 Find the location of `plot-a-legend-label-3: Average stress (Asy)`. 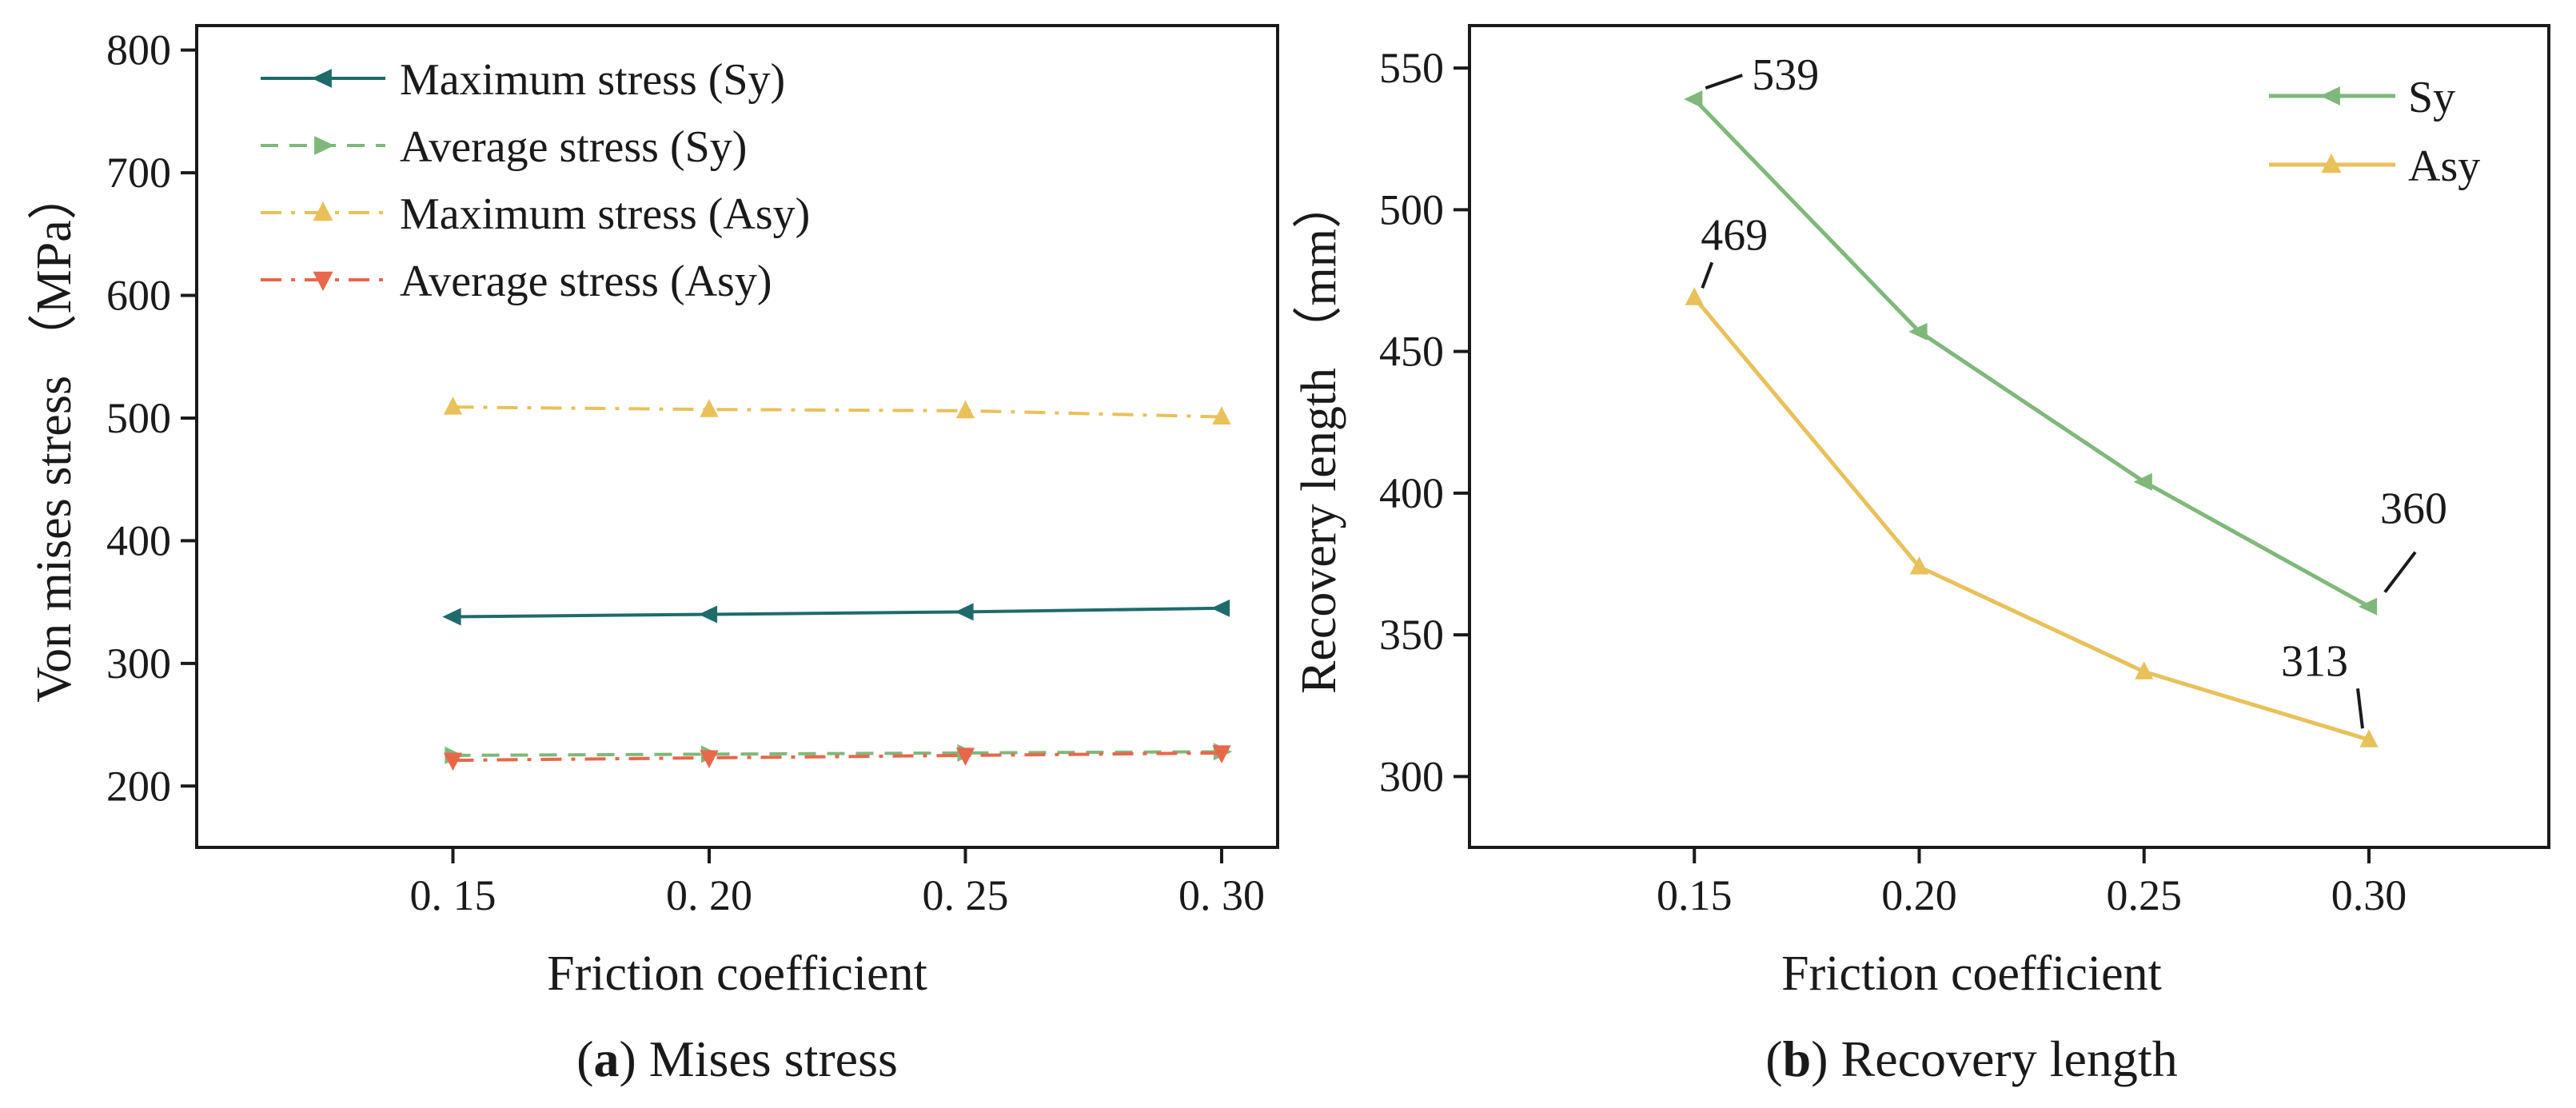

plot-a-legend-label-3: Average stress (Asy) is located at coordinates (586, 281).